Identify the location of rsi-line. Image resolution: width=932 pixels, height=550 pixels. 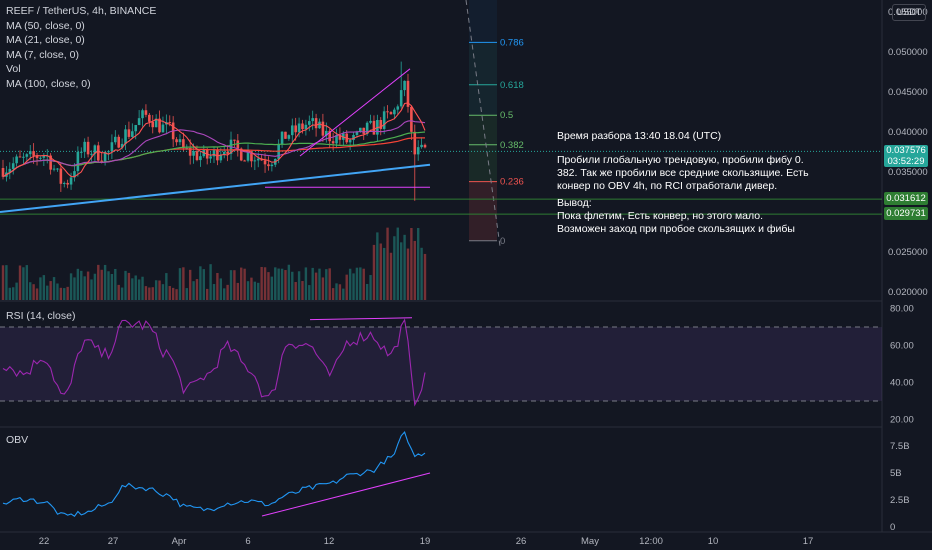
(214, 362).